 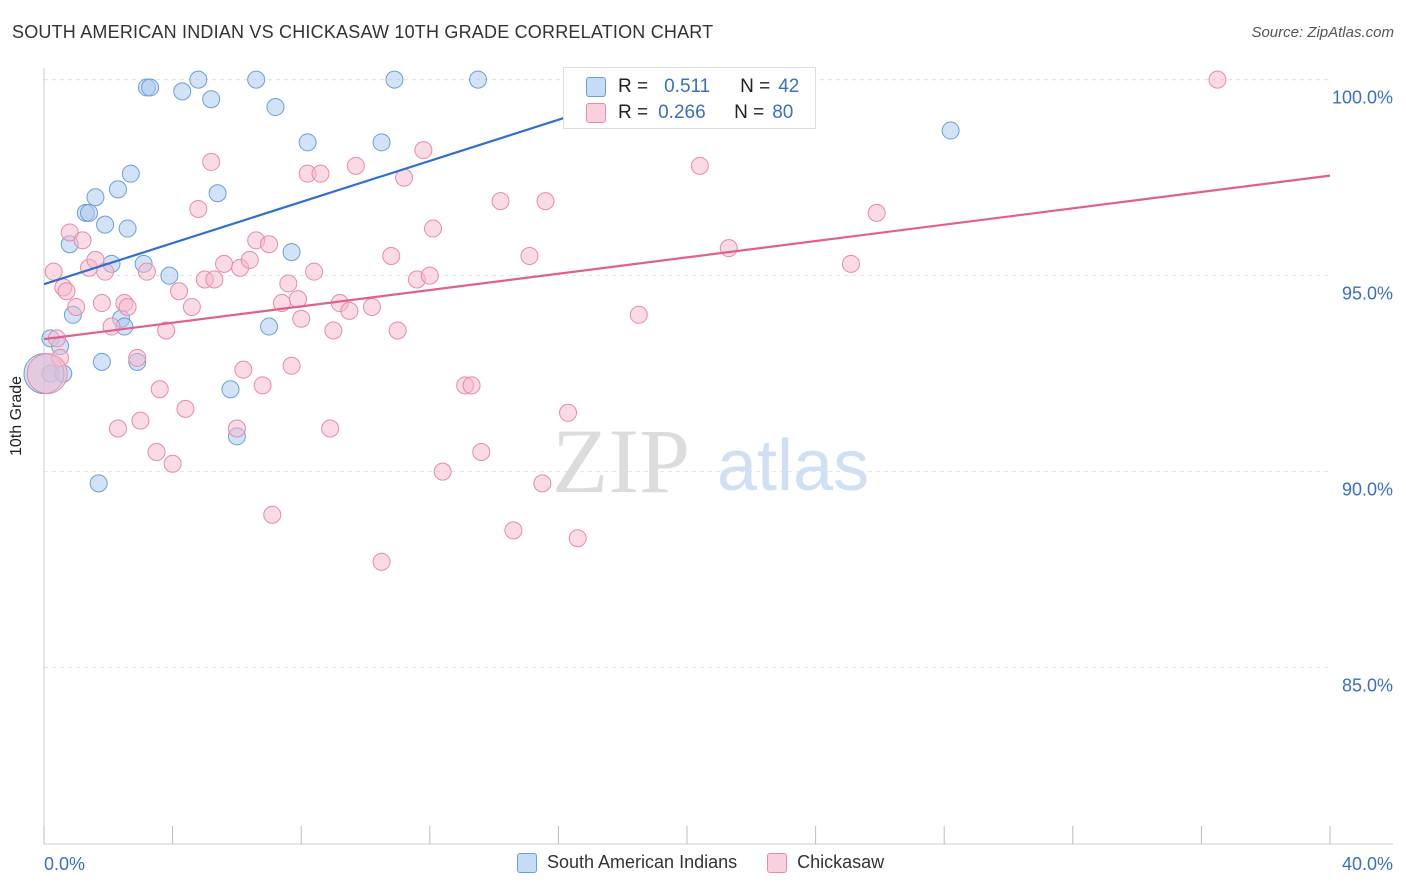 I want to click on y-tick-label: 95.0%, so click(x=1367, y=294).